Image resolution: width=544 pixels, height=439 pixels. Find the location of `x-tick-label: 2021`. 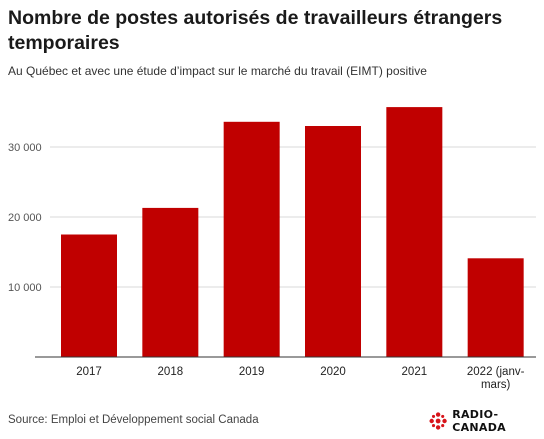

x-tick-label: 2021 is located at coordinates (415, 372).